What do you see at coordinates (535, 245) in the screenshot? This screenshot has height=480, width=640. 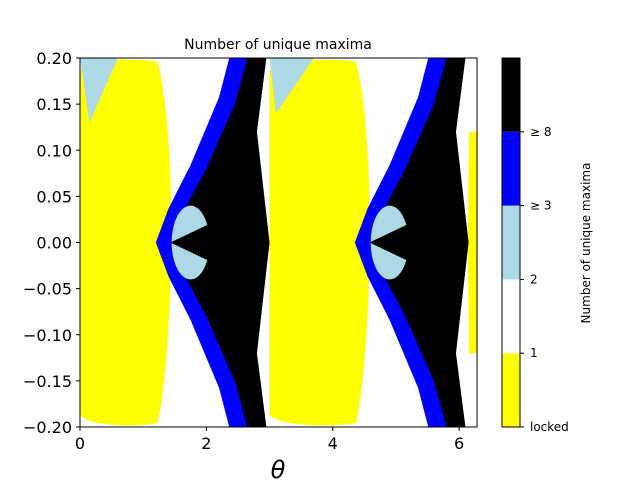 I see `colorbar: locked 1 2 ≥ 3 ≥ 8` at bounding box center [535, 245].